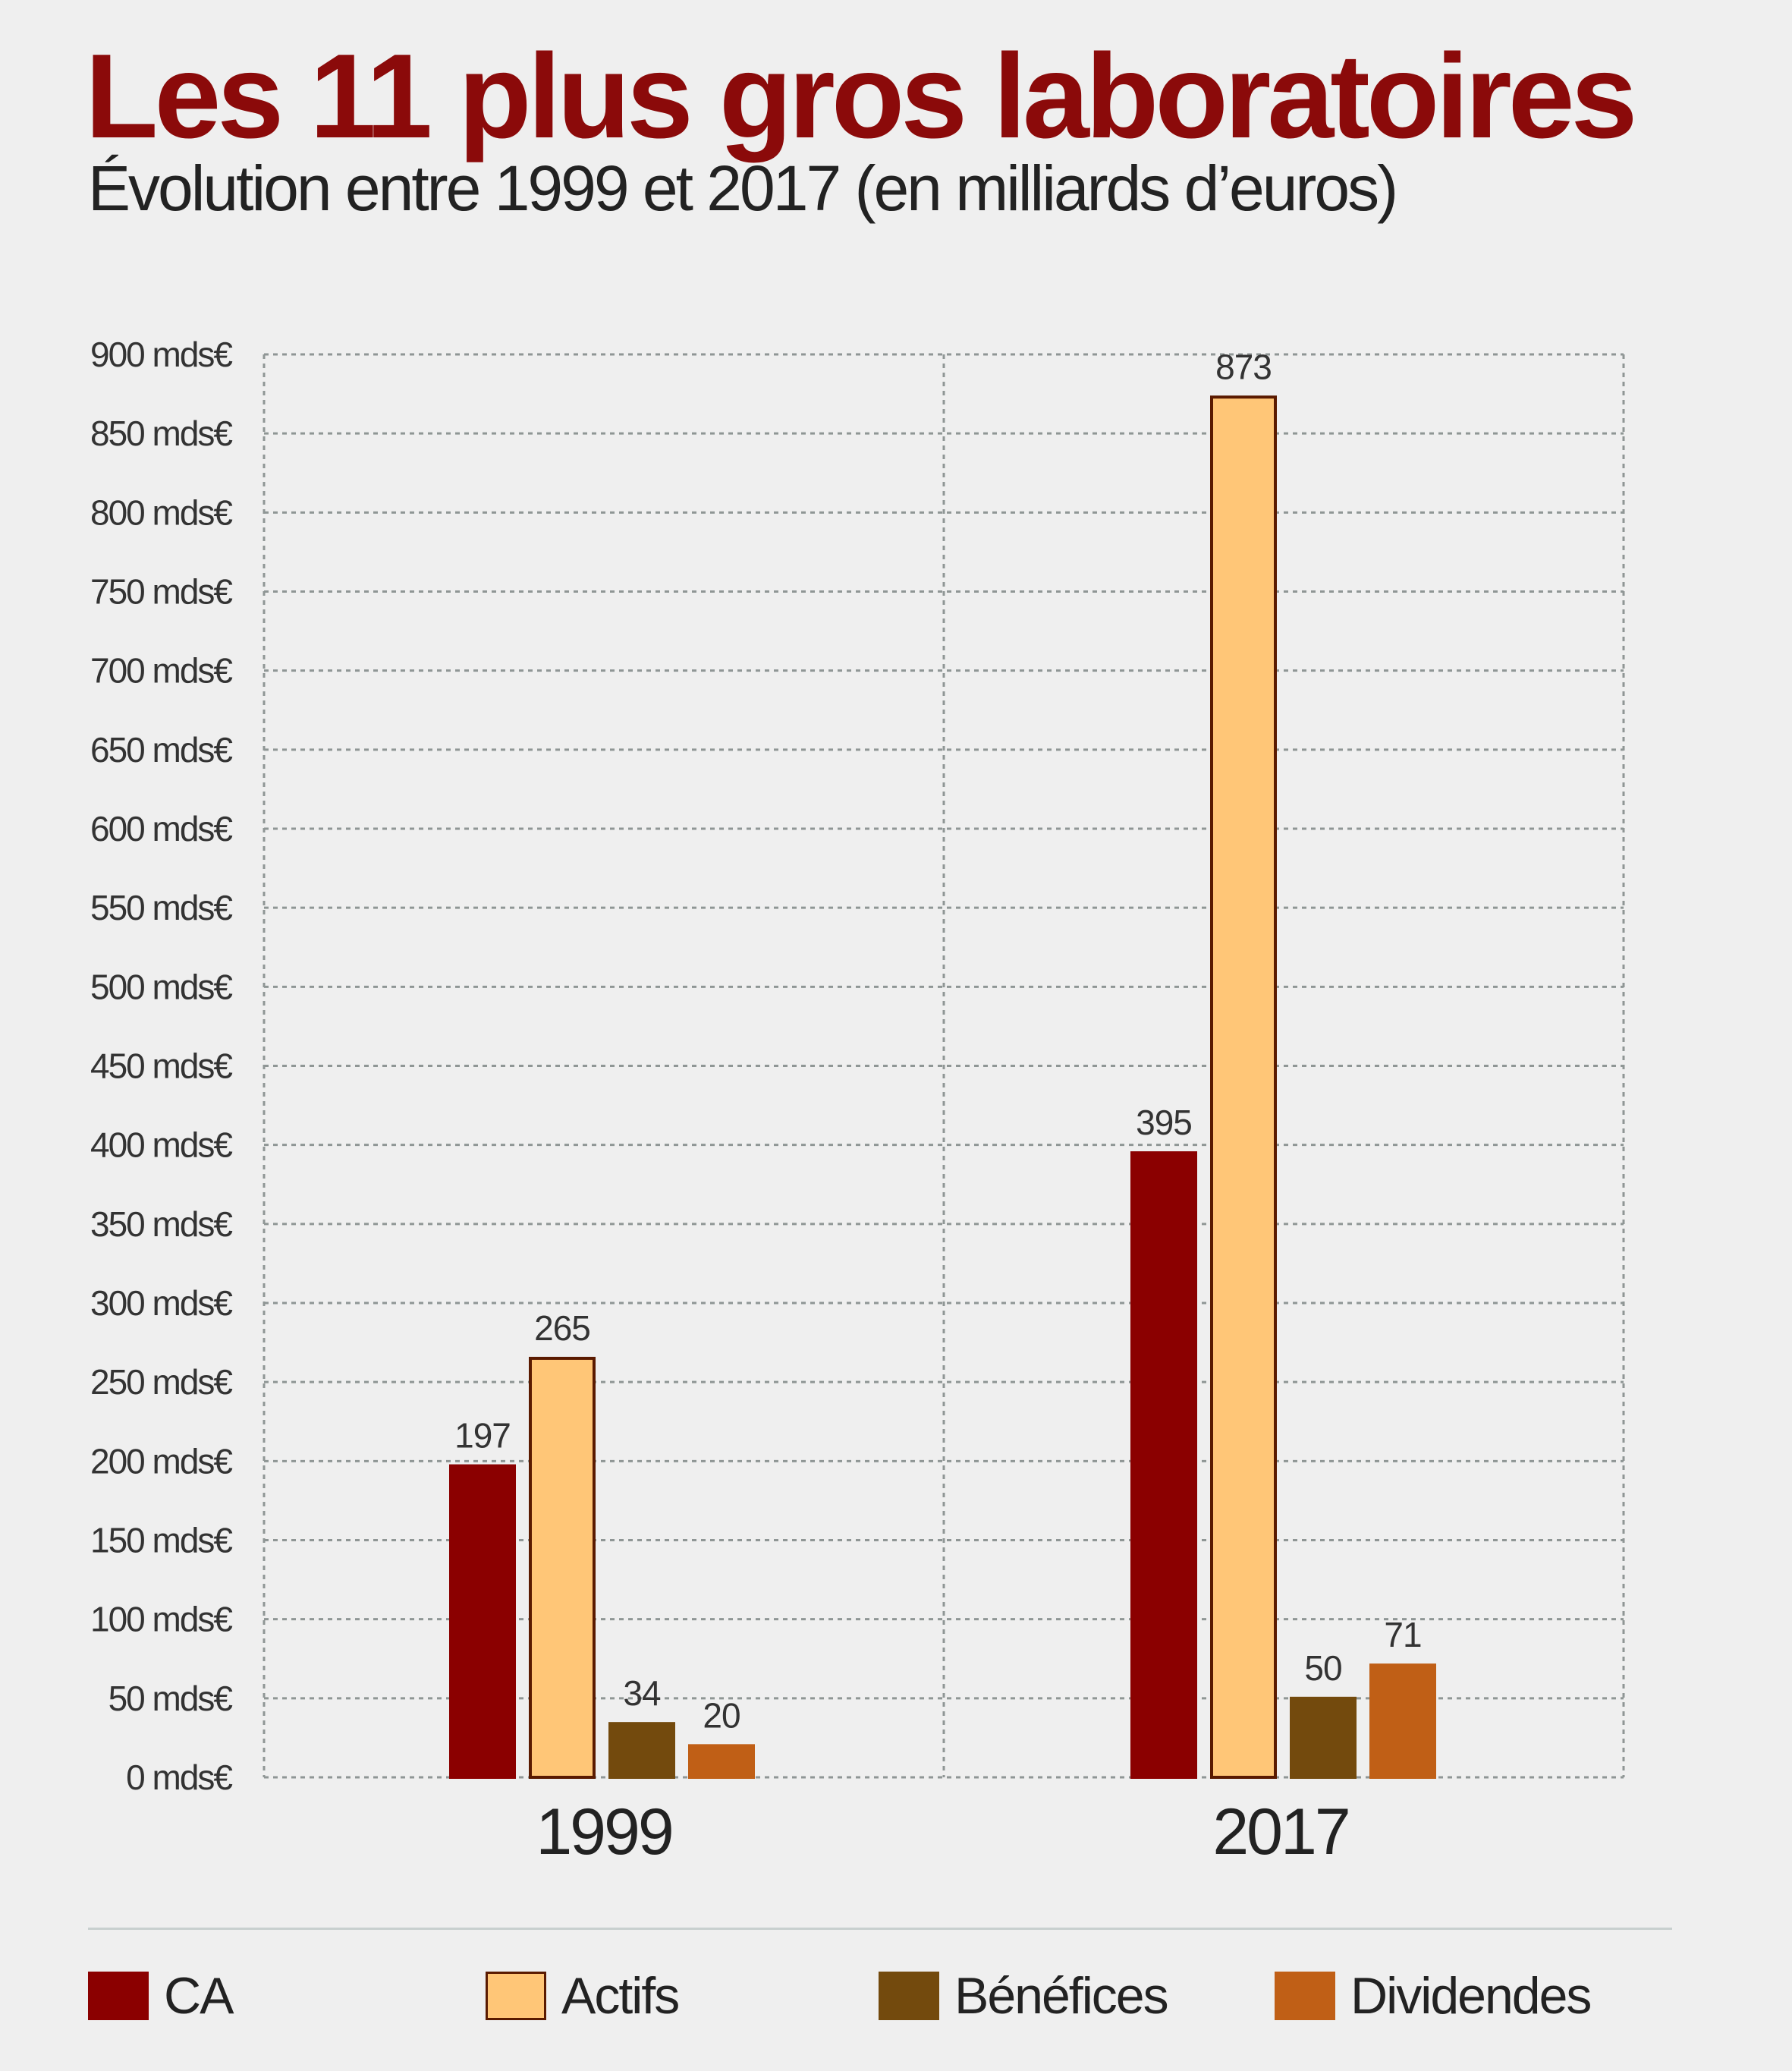 The width and height of the screenshot is (1792, 2071). I want to click on chart-title: Les 11 plus gros laboratoires, so click(861, 96).